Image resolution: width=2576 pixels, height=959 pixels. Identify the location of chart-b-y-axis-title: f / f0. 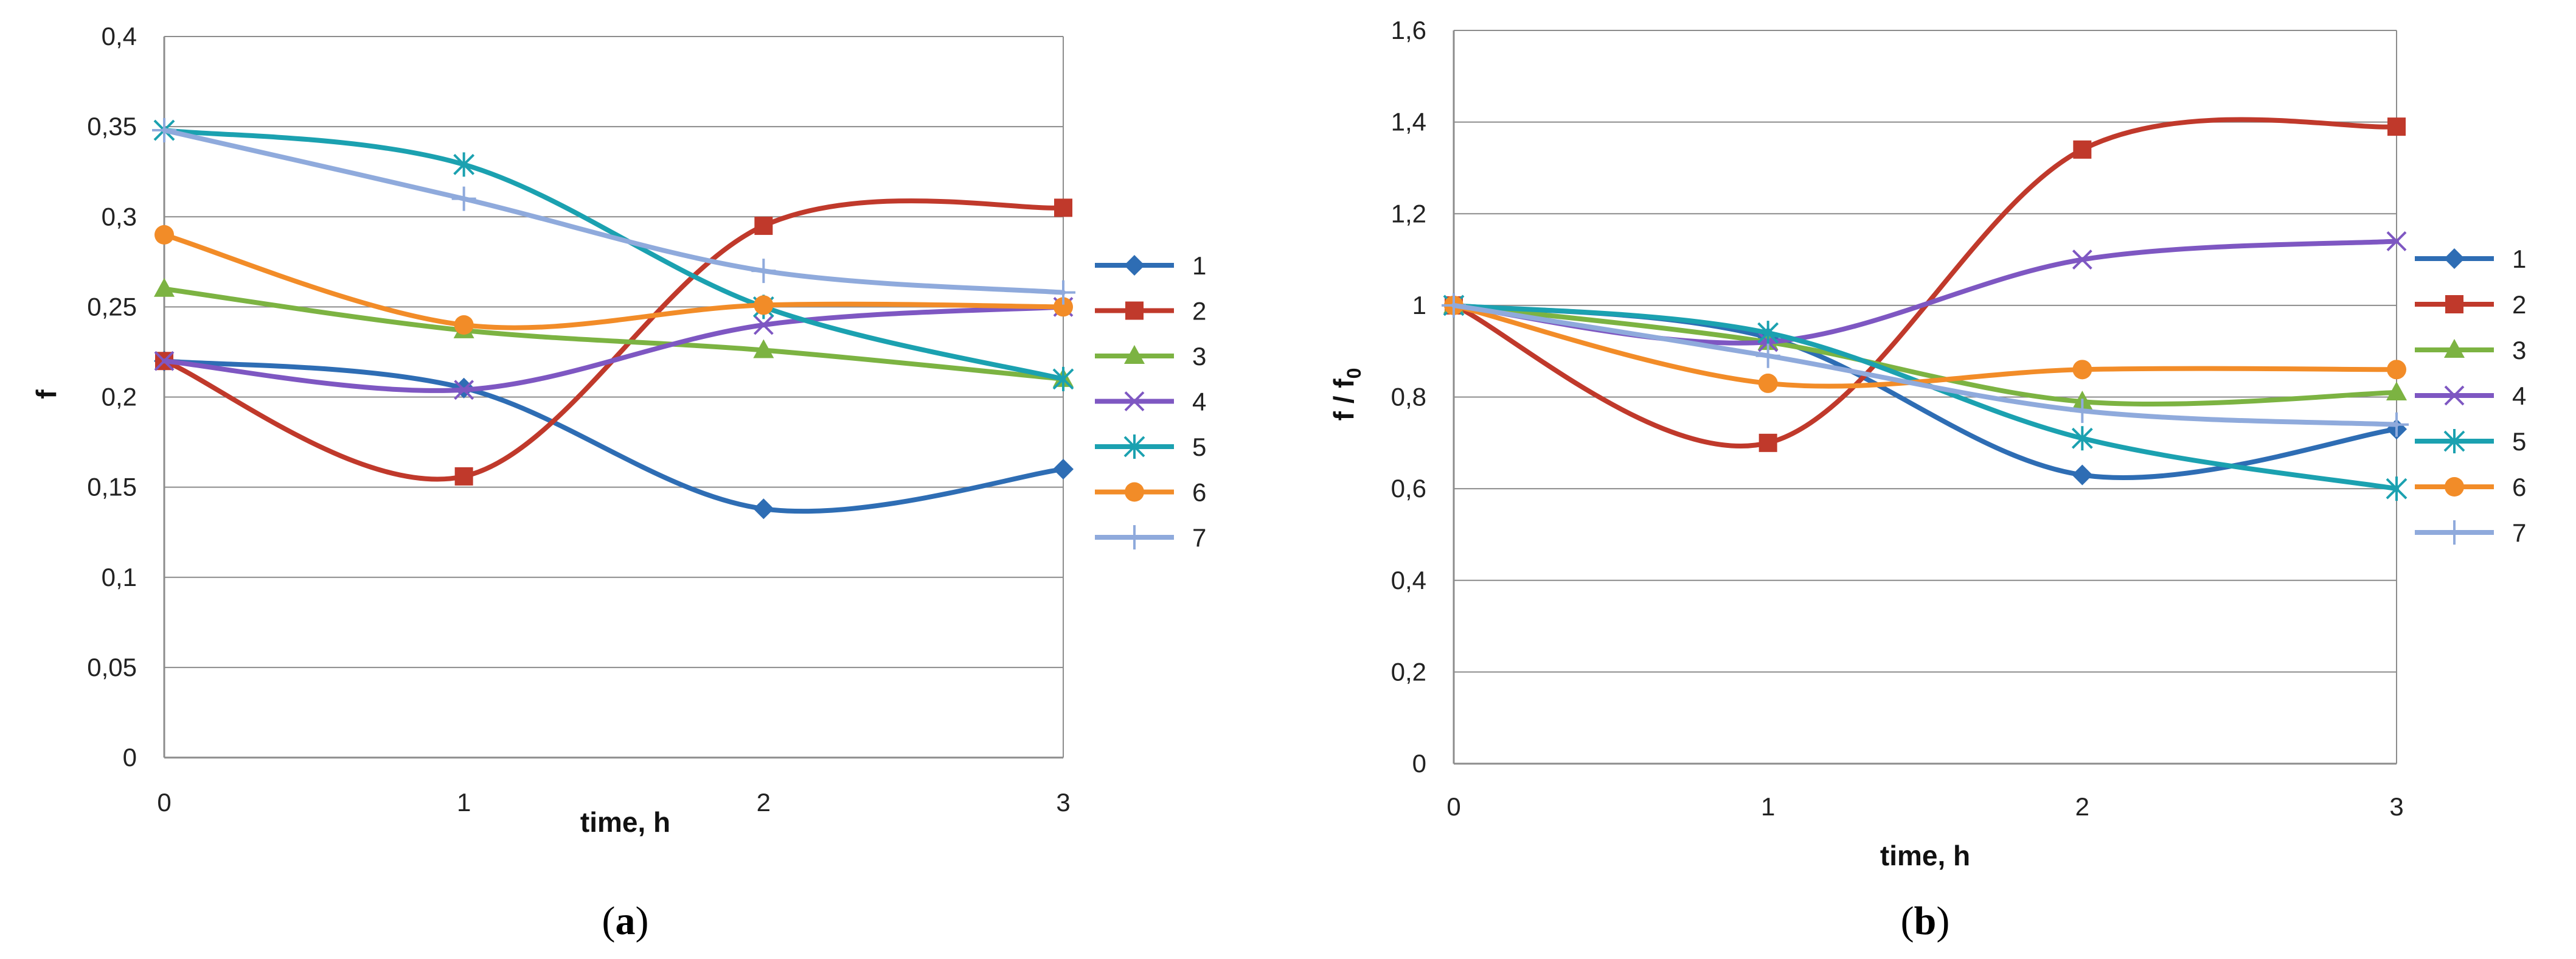
(1346, 394).